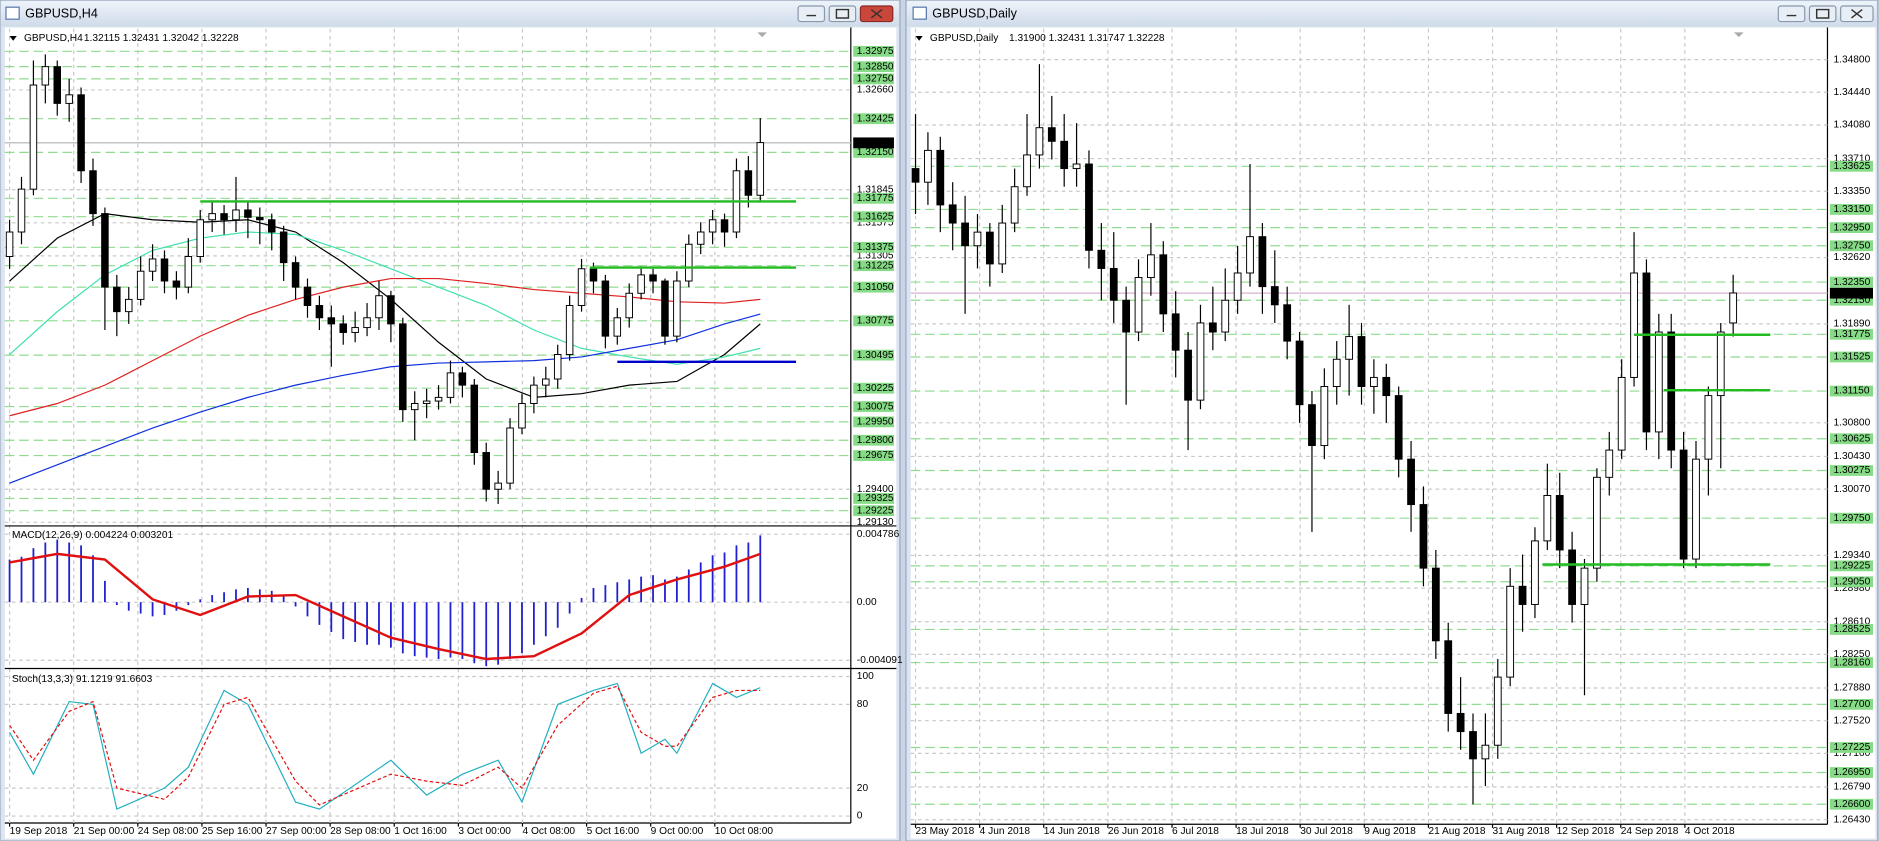 The image size is (1879, 841). I want to click on x-tick-label: 21 Aug 2018, so click(1456, 831).